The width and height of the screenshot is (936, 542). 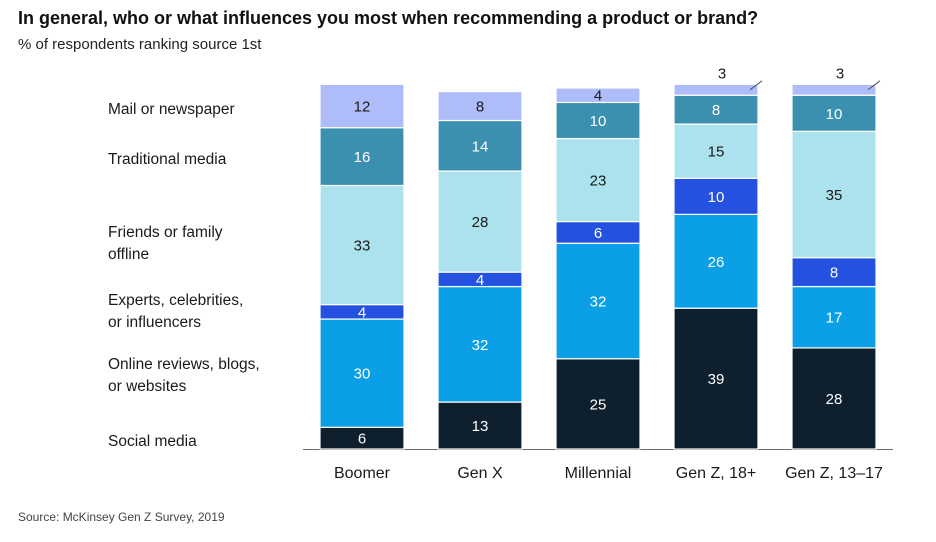 I want to click on legend-item: Experts, celebrities, or influencers, so click(x=176, y=311).